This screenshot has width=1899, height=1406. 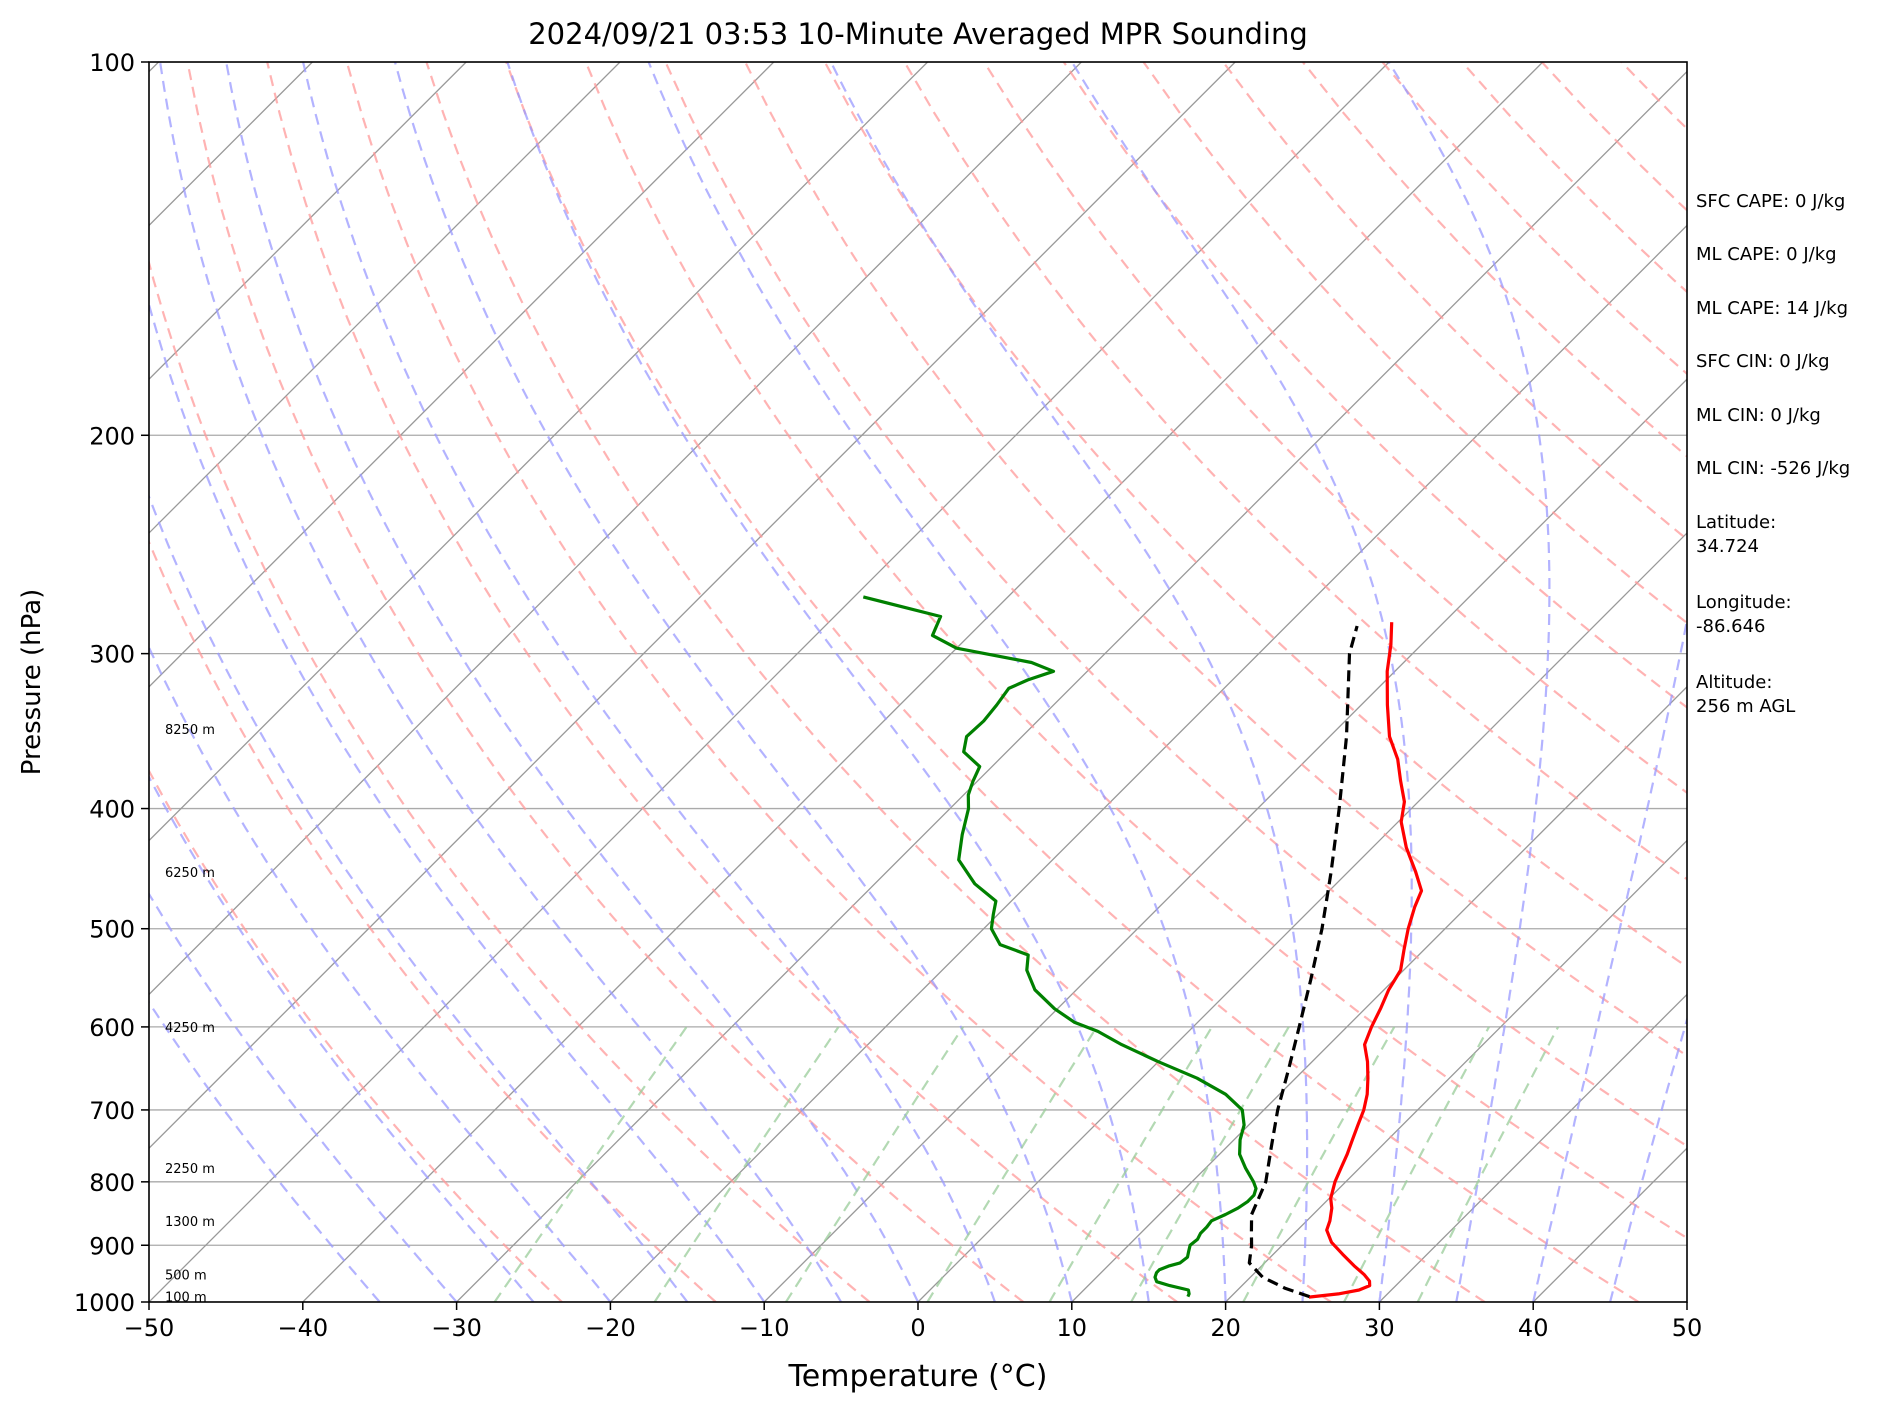 What do you see at coordinates (1072, 1328) in the screenshot?
I see `x-tick-label: 10` at bounding box center [1072, 1328].